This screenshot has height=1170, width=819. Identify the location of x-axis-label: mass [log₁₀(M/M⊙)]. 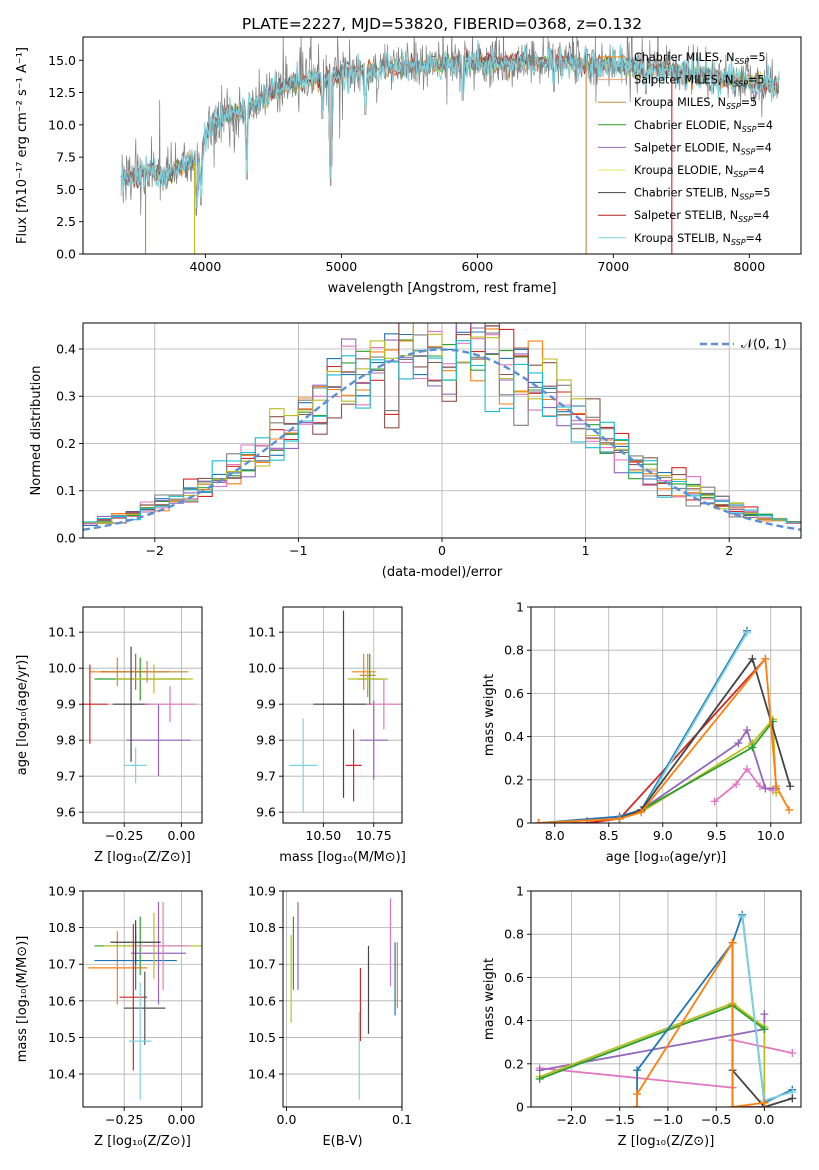
(342, 857).